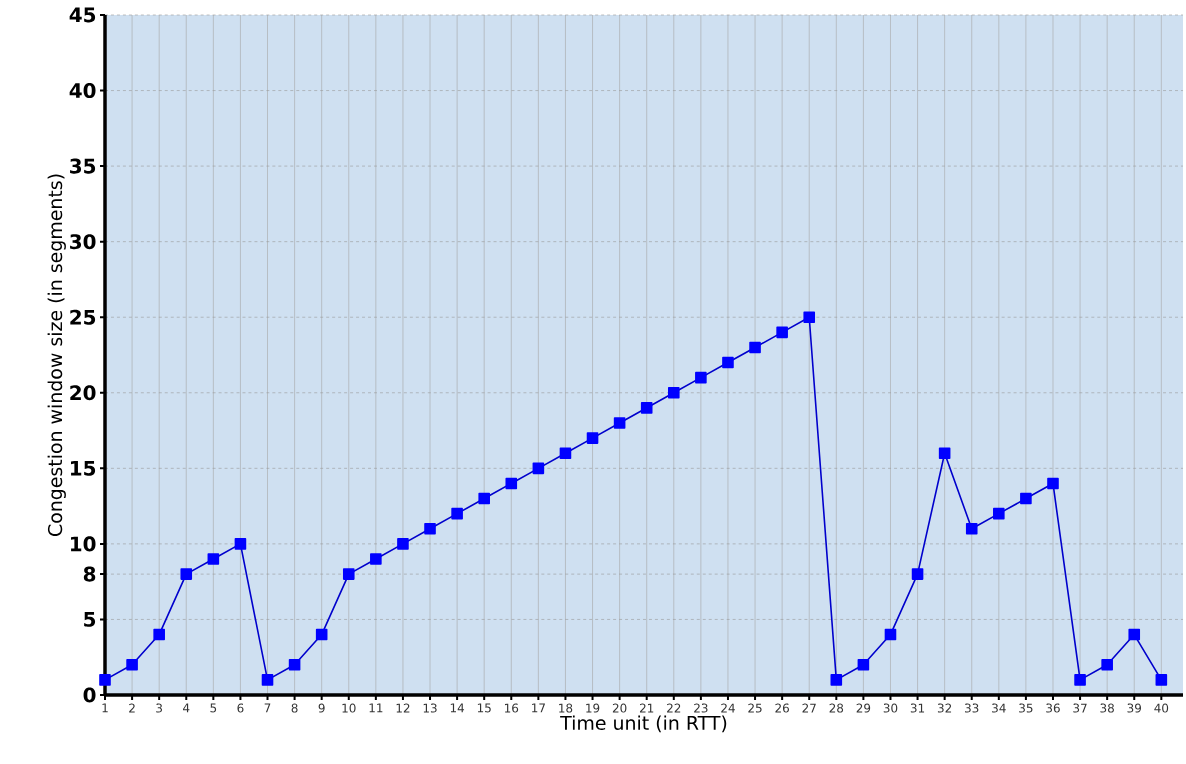 Image resolution: width=1186 pixels, height=764 pixels. What do you see at coordinates (944, 708) in the screenshot?
I see `x-tick-label: 32` at bounding box center [944, 708].